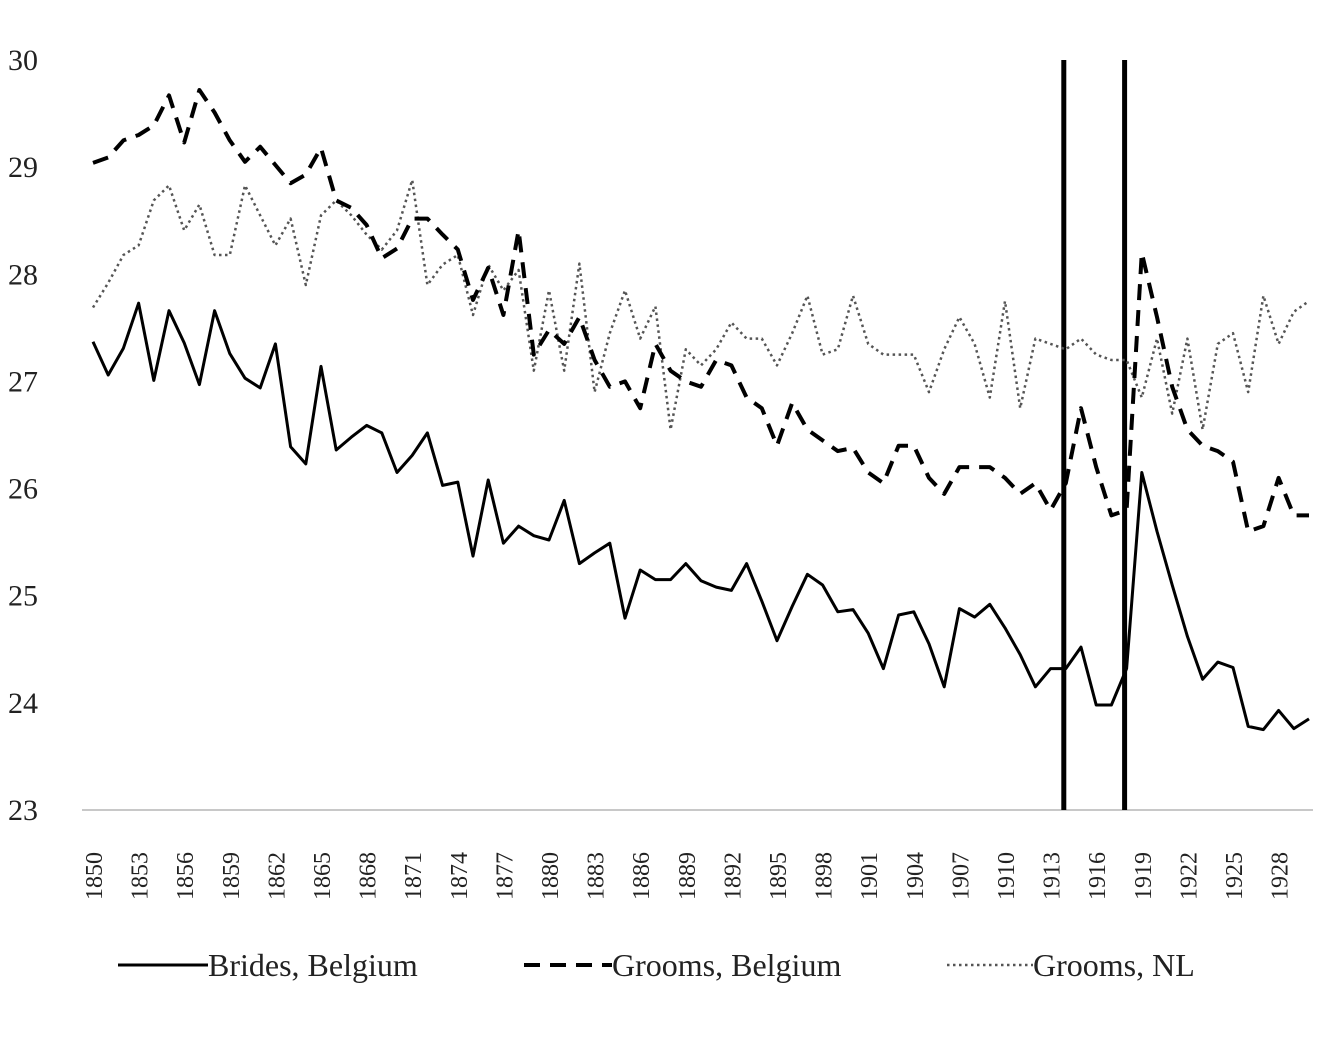 The image size is (1343, 1039). I want to click on x-tick-label: 1865, so click(323, 876).